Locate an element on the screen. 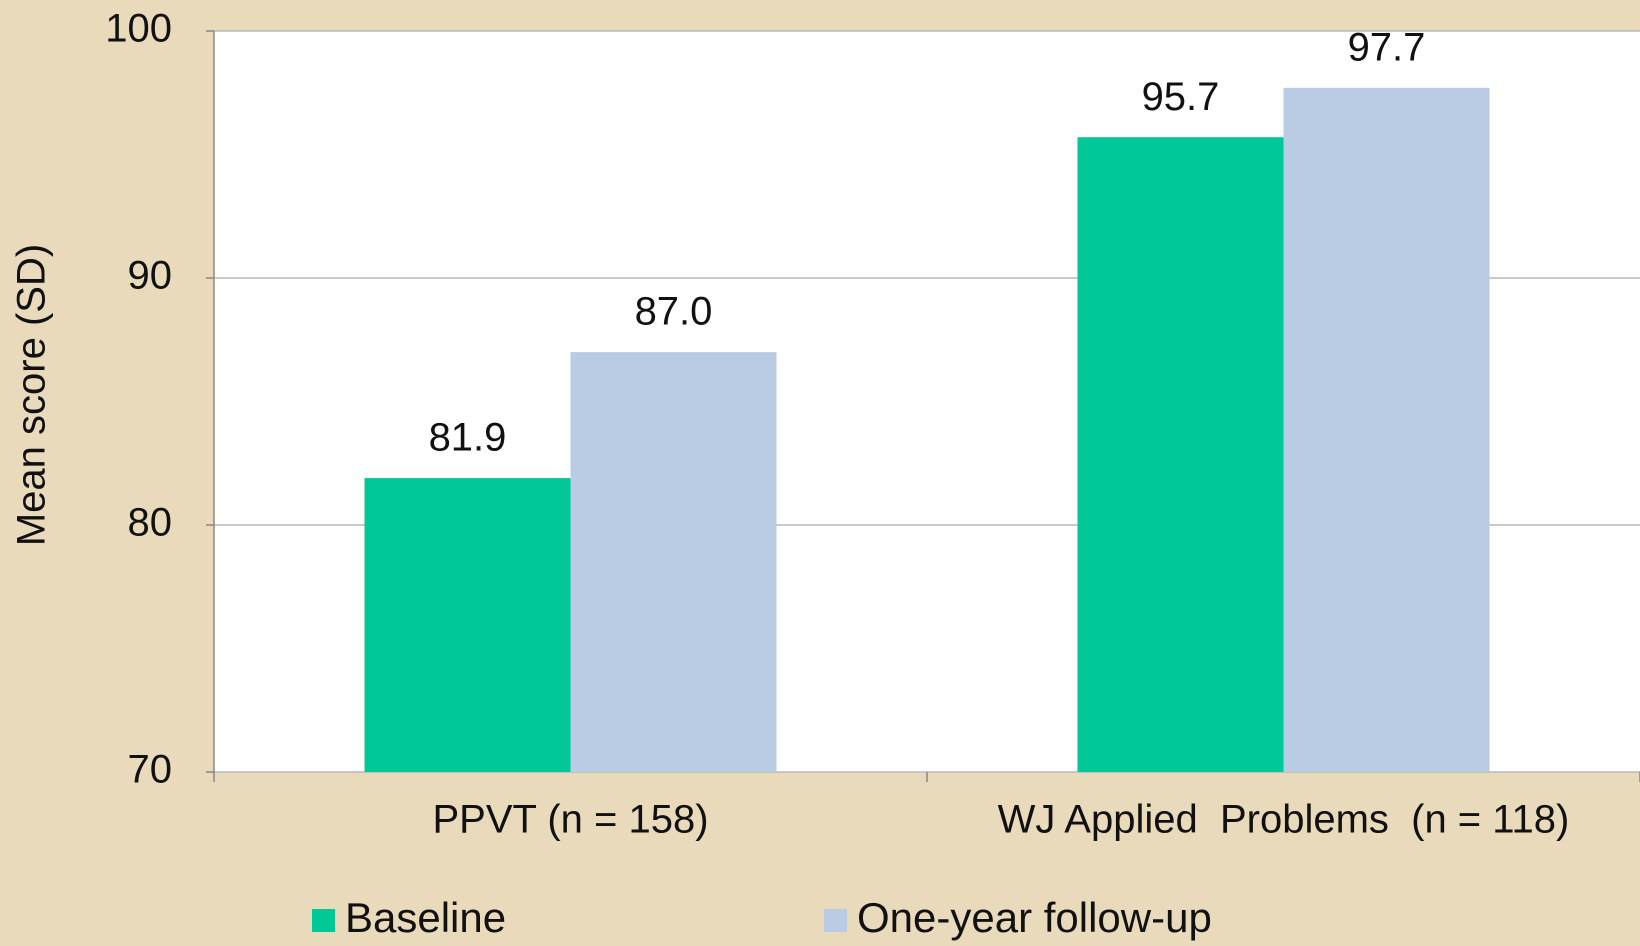 This screenshot has width=1640, height=946. value-label: 87.0 is located at coordinates (674, 312).